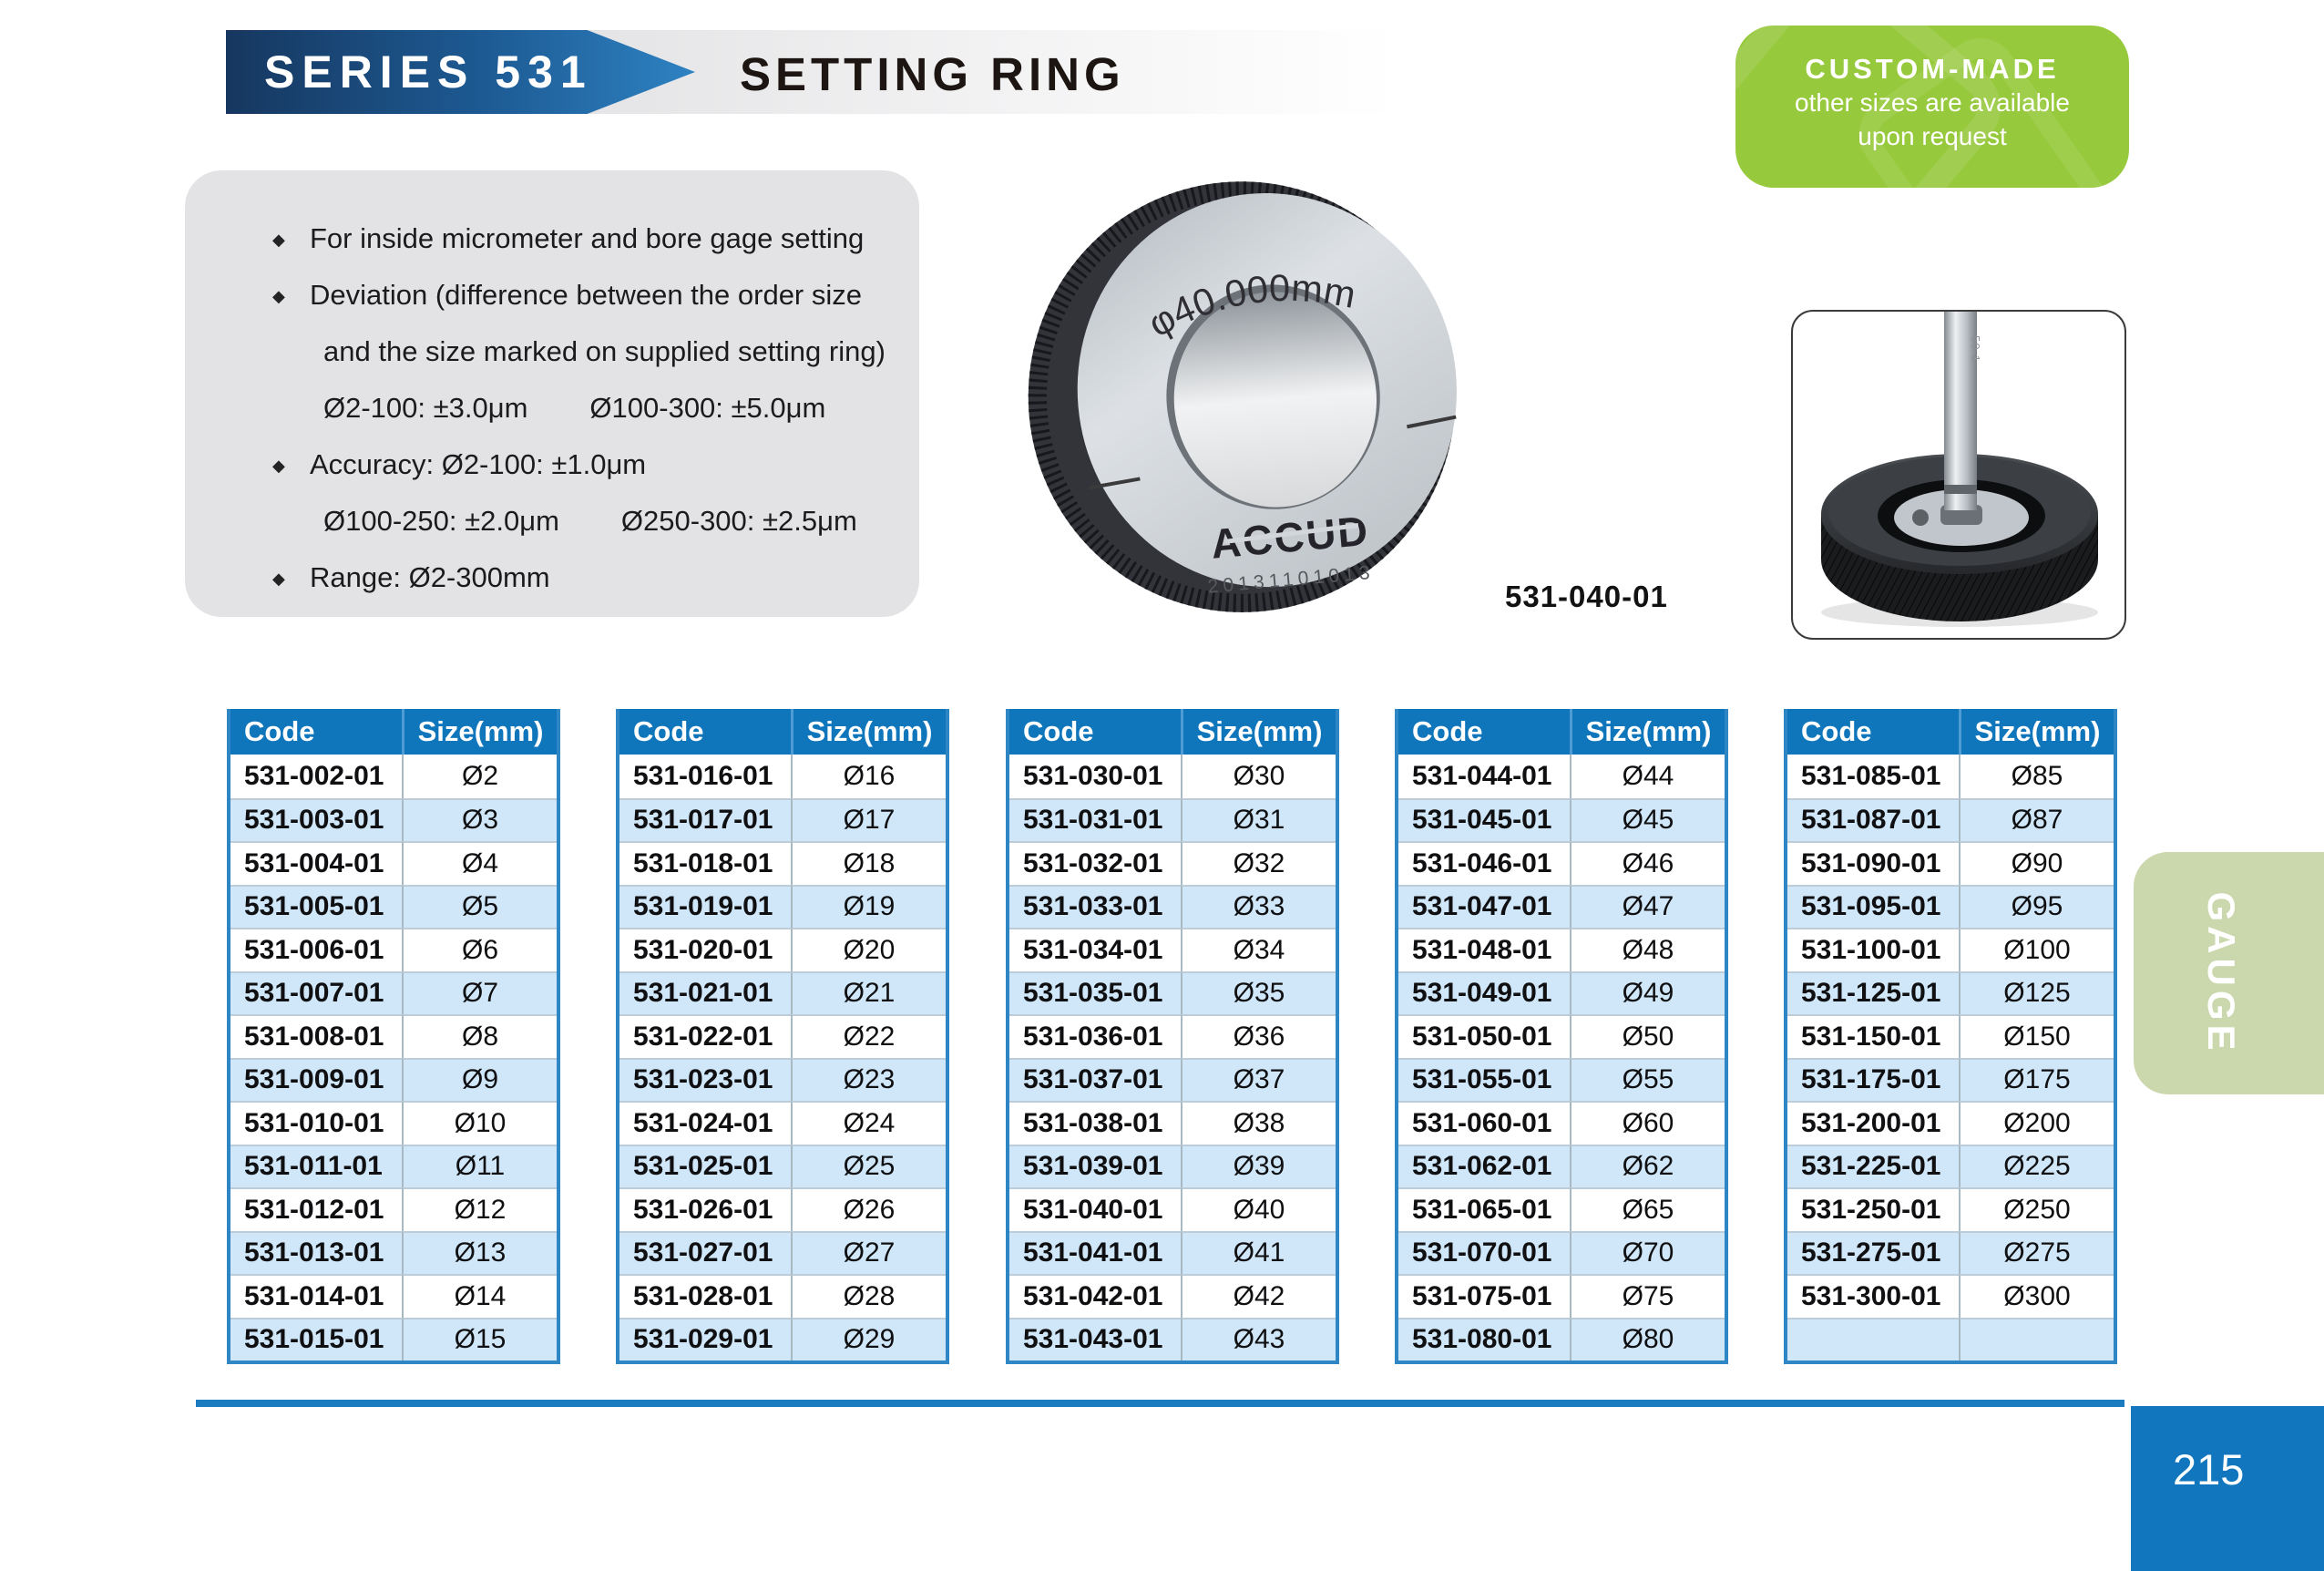  I want to click on table-row: 531-032-01 Ø32, so click(1173, 863).